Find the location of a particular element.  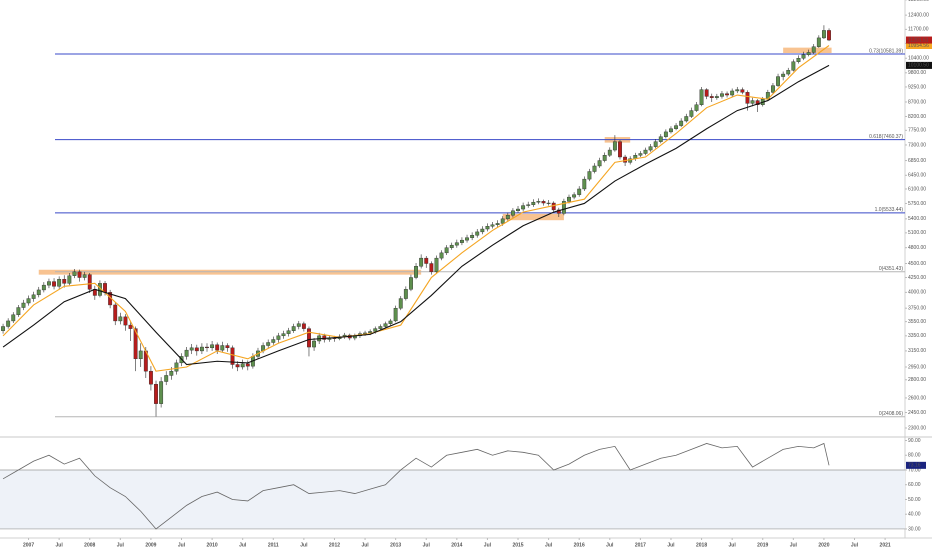

rsi-last-box is located at coordinates (916, 465).